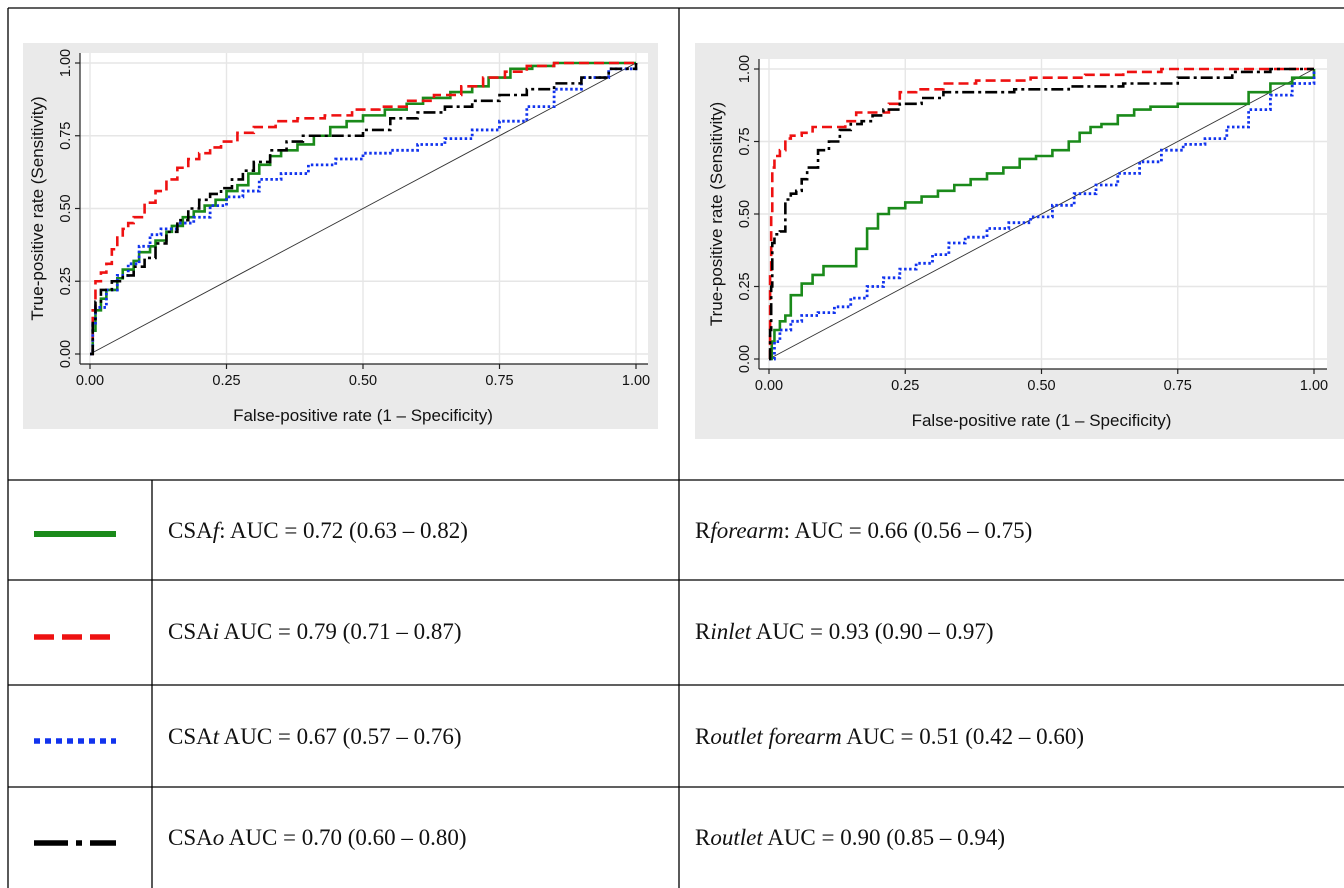  I want to click on legend-swatch-solid-green, so click(75, 534).